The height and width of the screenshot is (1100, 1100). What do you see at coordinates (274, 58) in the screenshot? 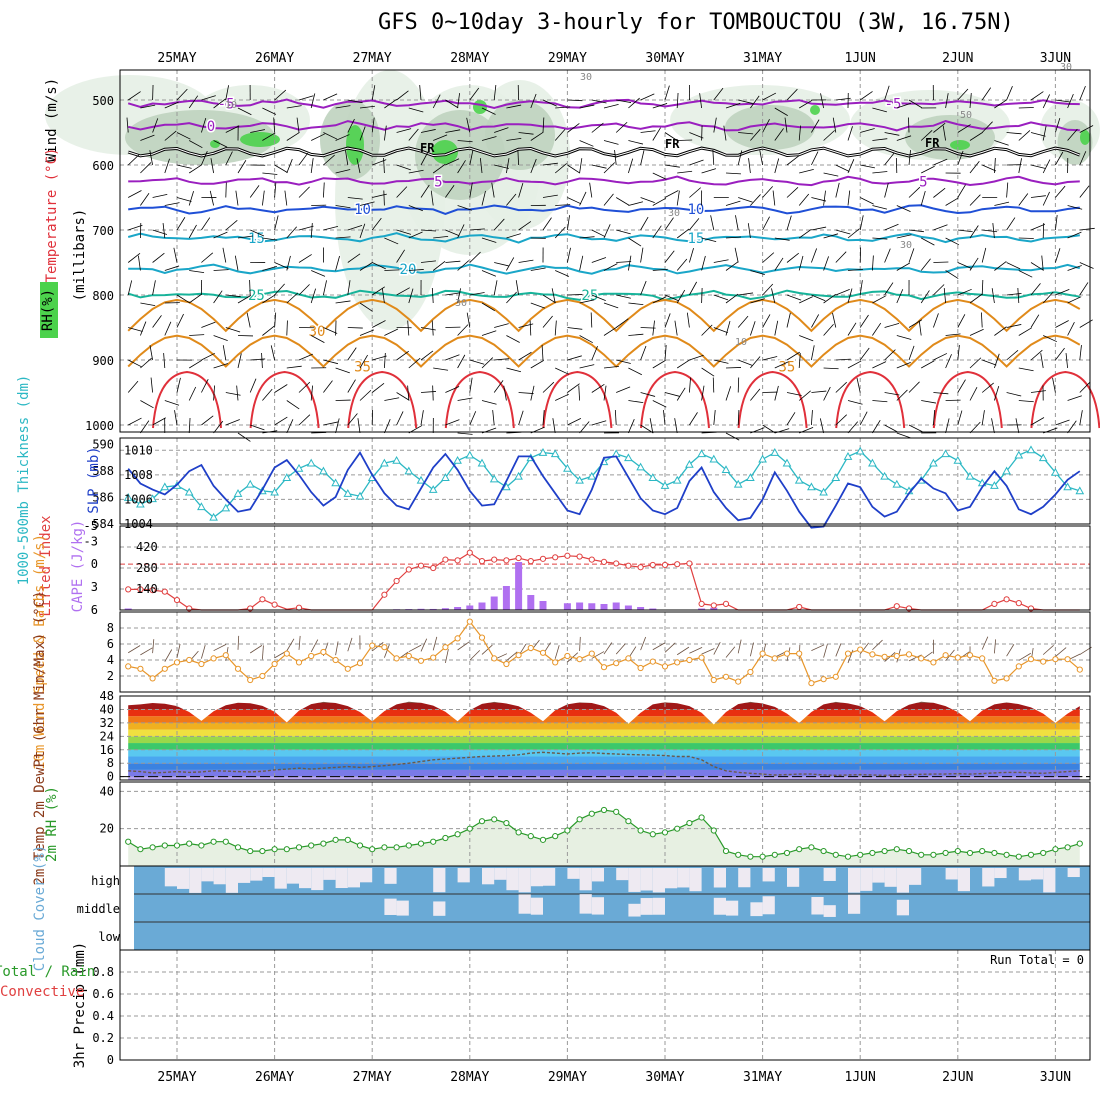
I see `date-label-top: 26MAY` at bounding box center [274, 58].